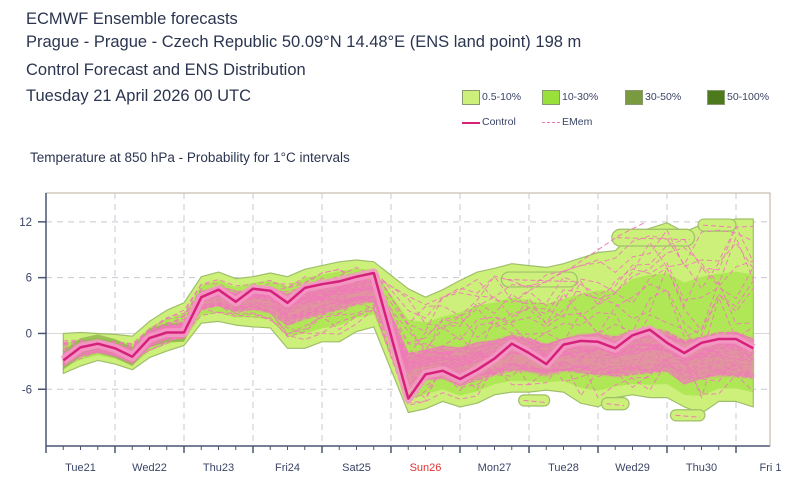  Describe the element at coordinates (663, 97) in the screenshot. I see `legend-label-2: 30-50%` at that location.